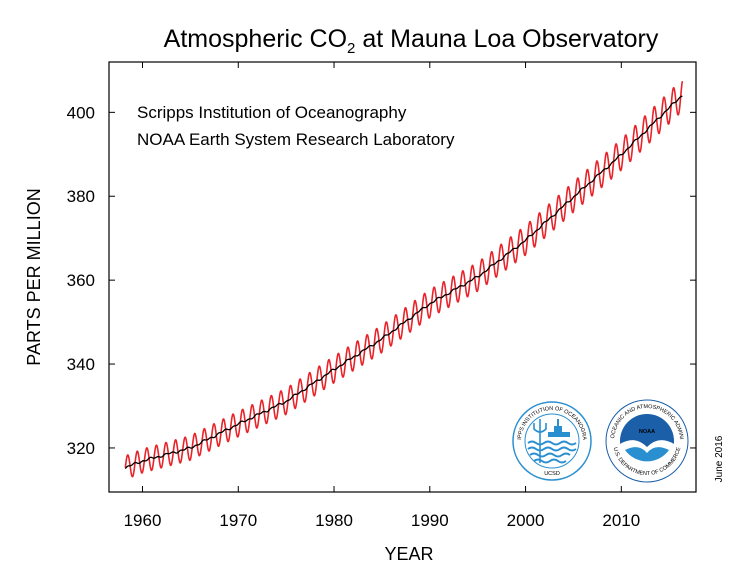 Image resolution: width=750 pixels, height=588 pixels. What do you see at coordinates (238, 520) in the screenshot?
I see `x-tick-label: 1970` at bounding box center [238, 520].